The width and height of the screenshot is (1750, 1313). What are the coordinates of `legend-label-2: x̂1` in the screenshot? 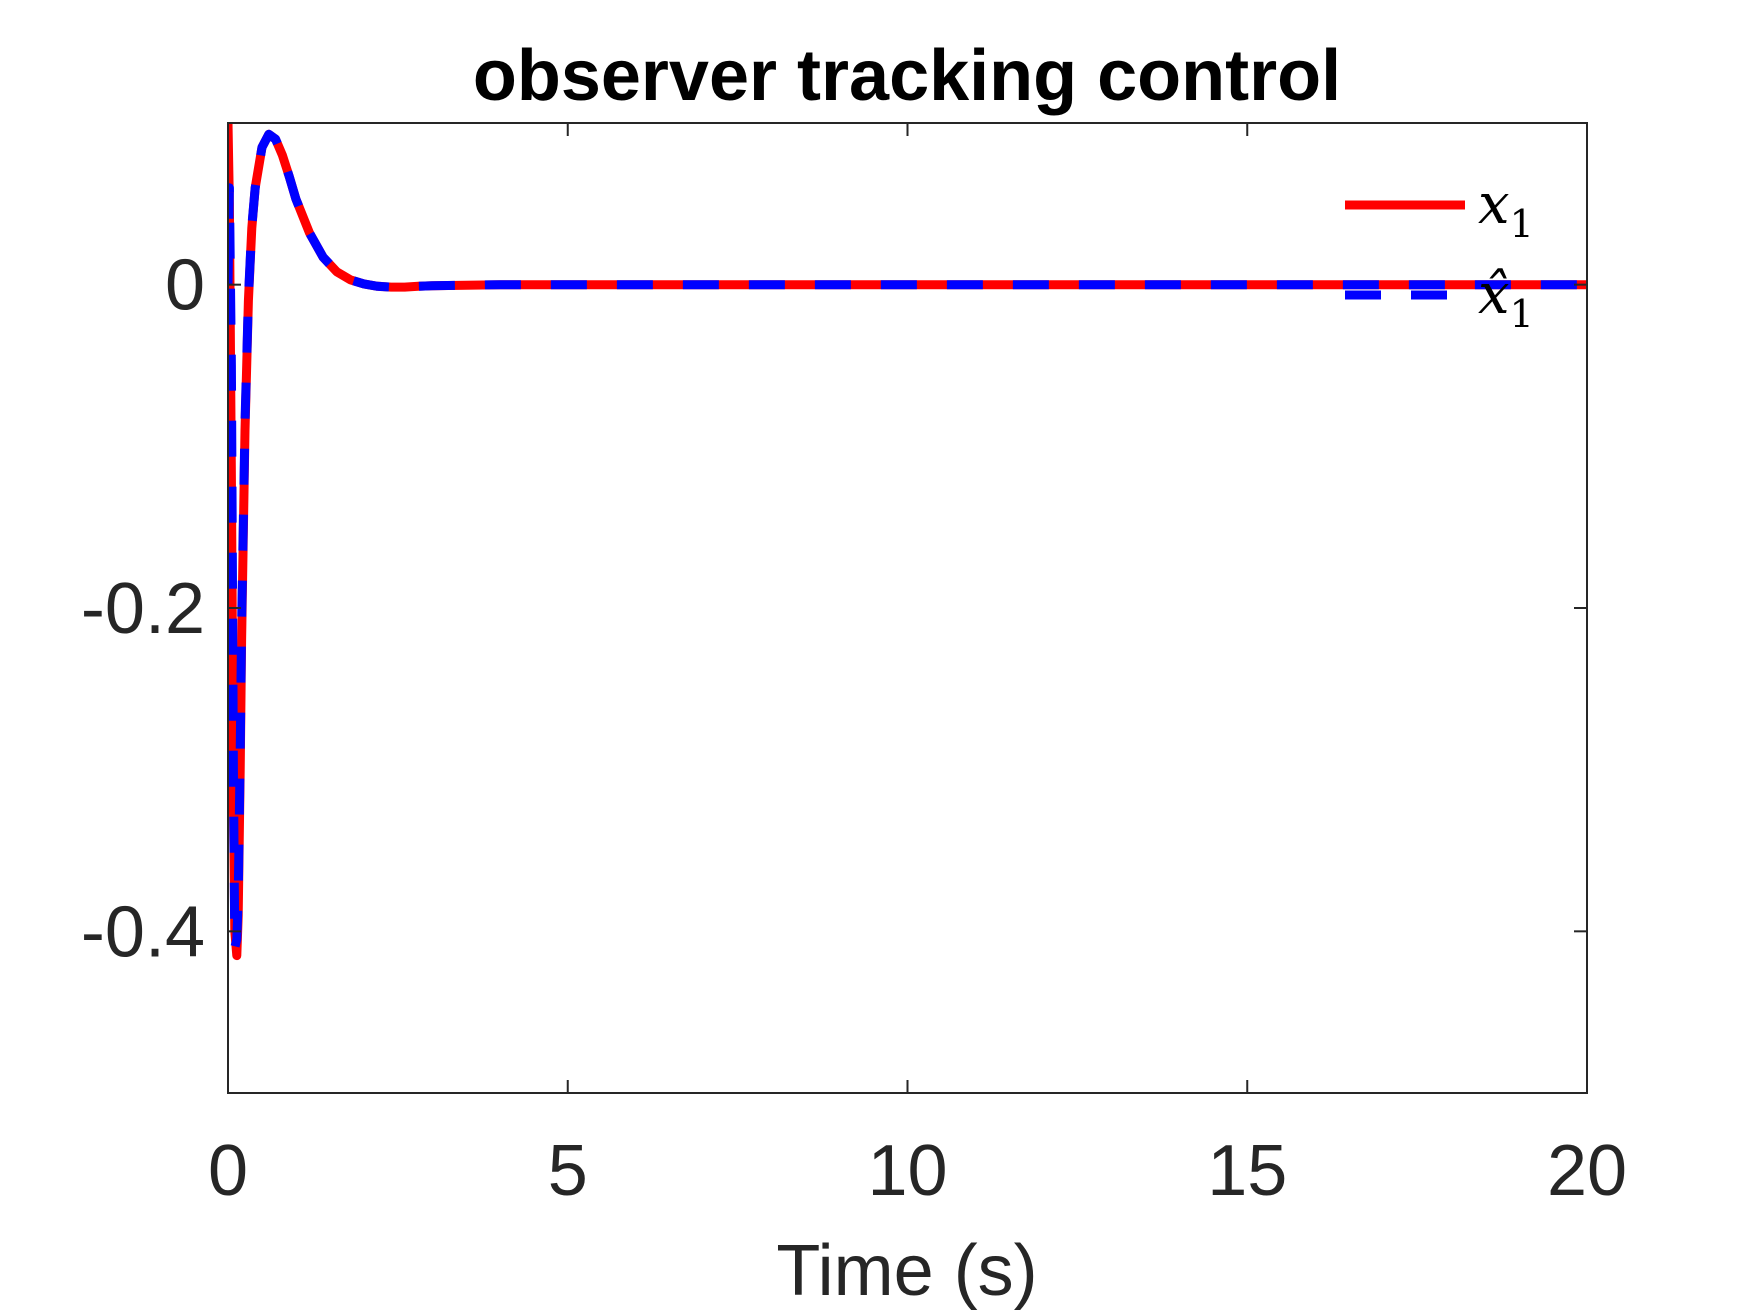 It's located at (1506, 299).